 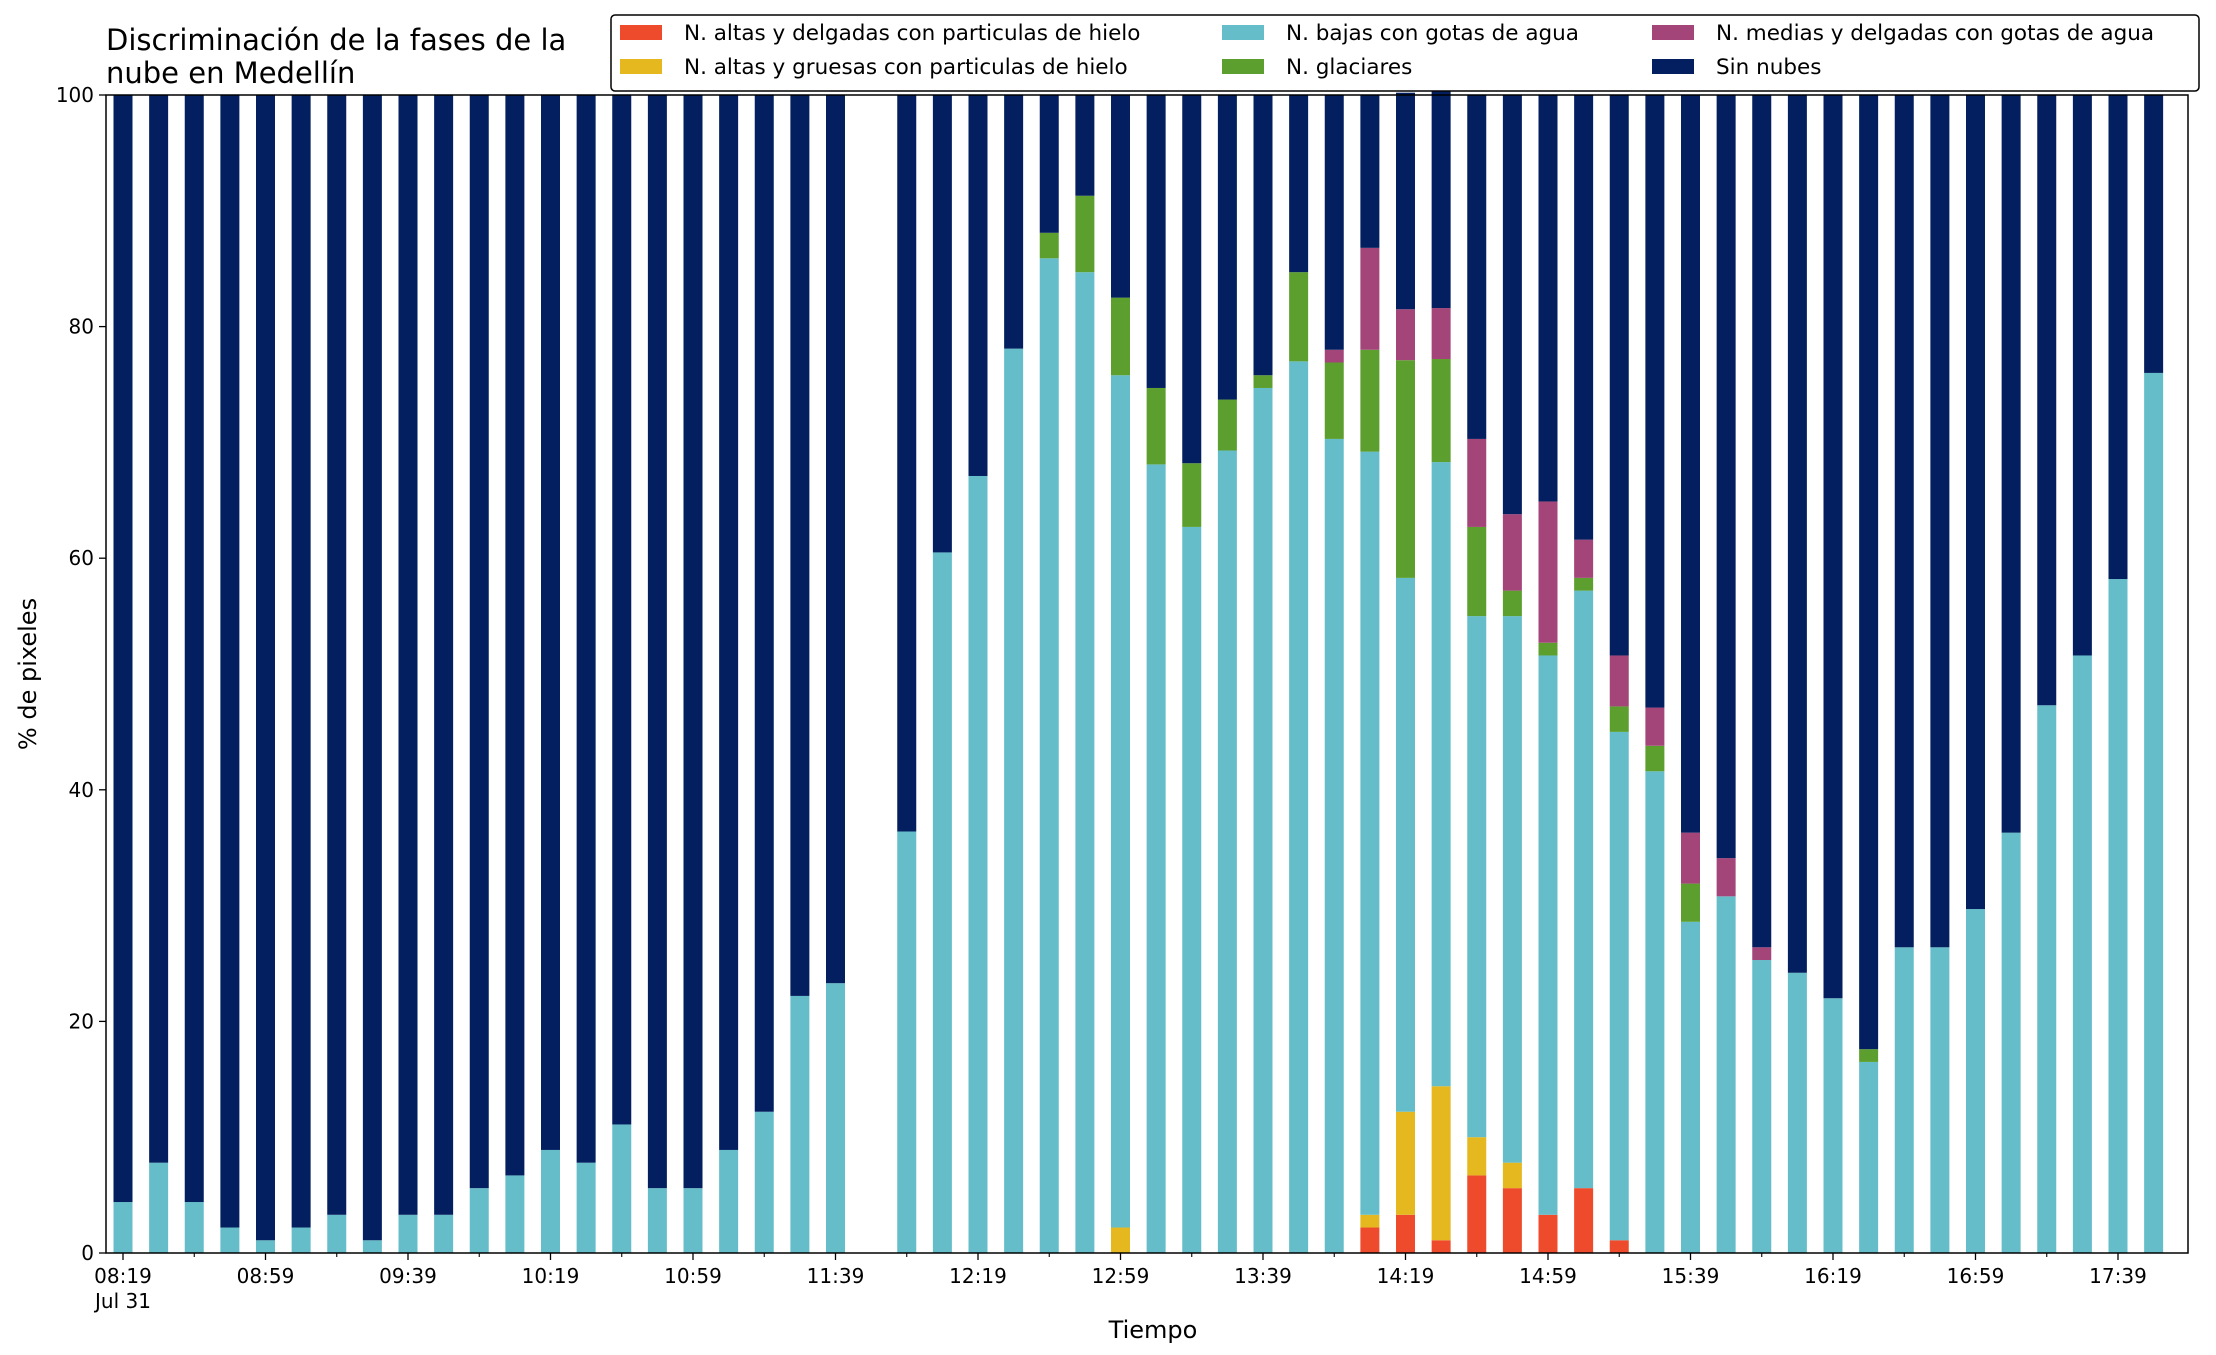 What do you see at coordinates (336, 40) in the screenshot?
I see `chart-title-line-1: Discriminación de la fases de la` at bounding box center [336, 40].